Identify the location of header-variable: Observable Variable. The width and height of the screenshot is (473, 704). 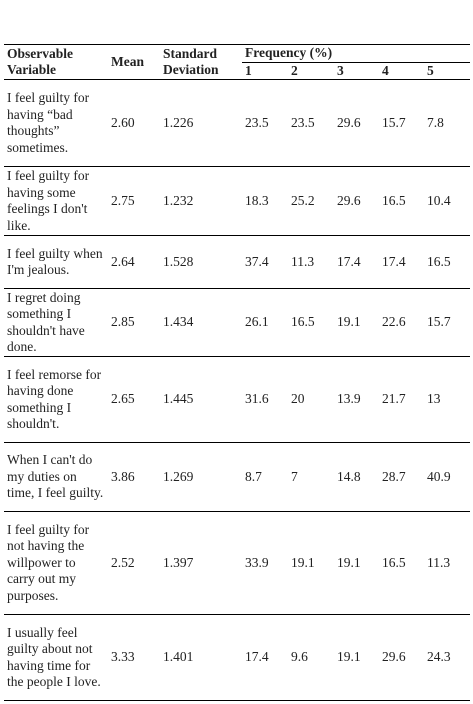
(56, 62).